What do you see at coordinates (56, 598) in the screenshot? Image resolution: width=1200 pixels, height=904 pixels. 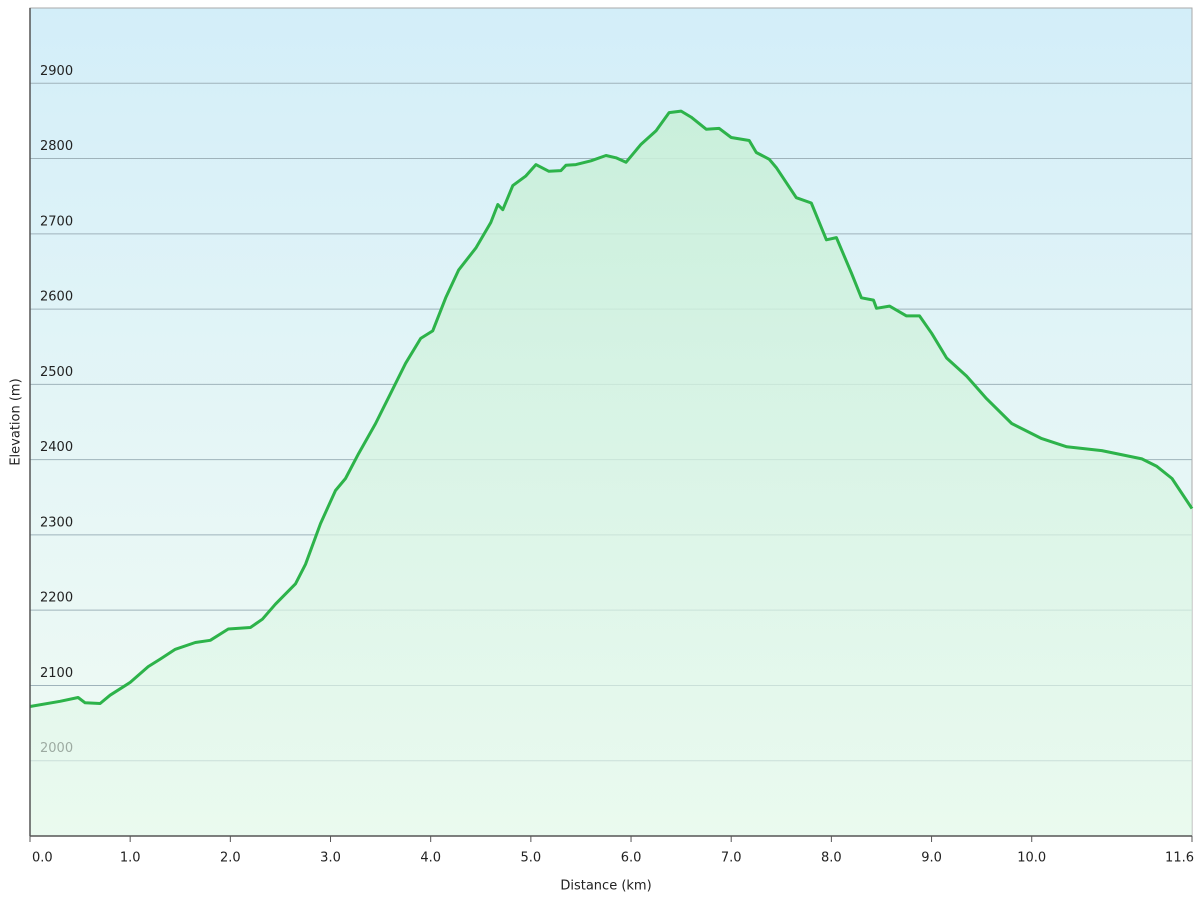 I see `y-tick-label: 2200` at bounding box center [56, 598].